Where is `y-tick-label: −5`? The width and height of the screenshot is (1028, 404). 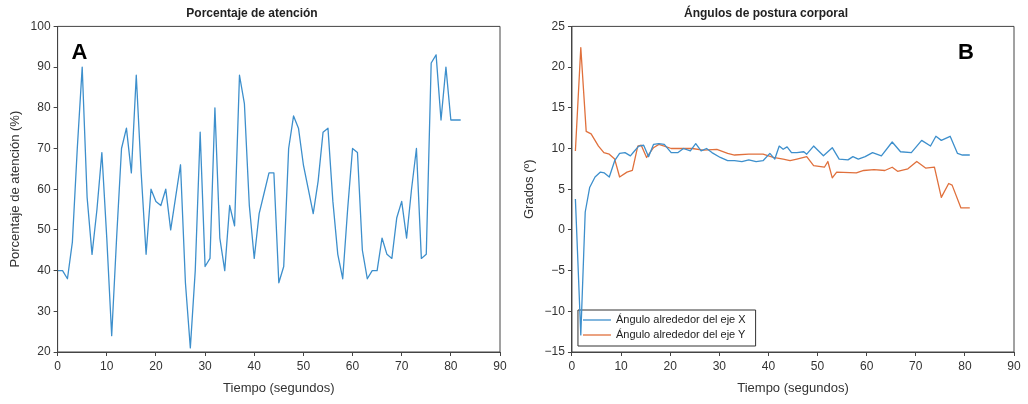 y-tick-label: −5 is located at coordinates (558, 269).